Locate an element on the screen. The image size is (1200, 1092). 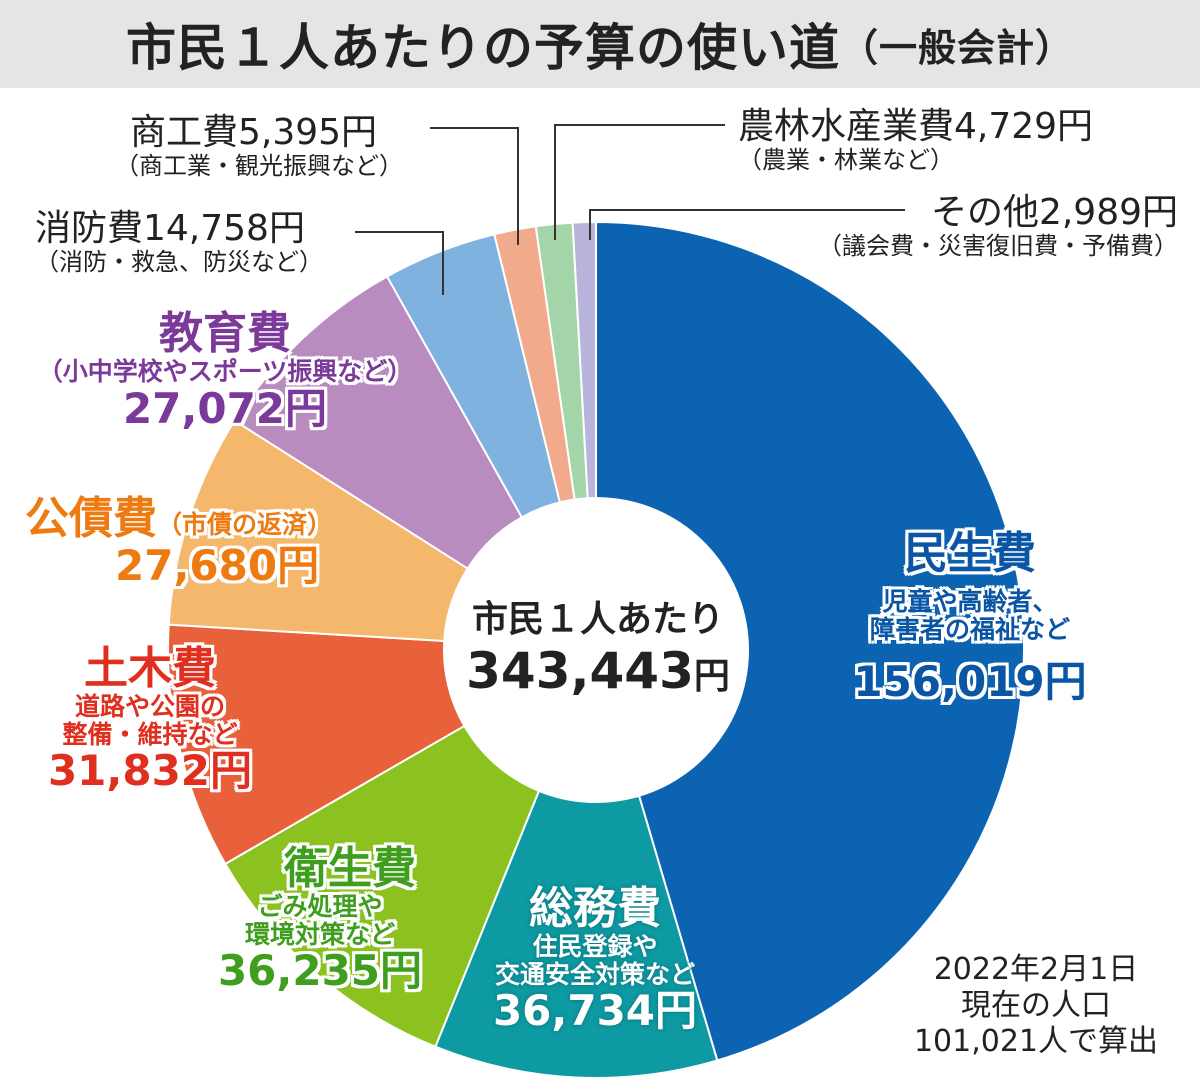
note-line: 101,021人で算出 is located at coordinates (1035, 1041).